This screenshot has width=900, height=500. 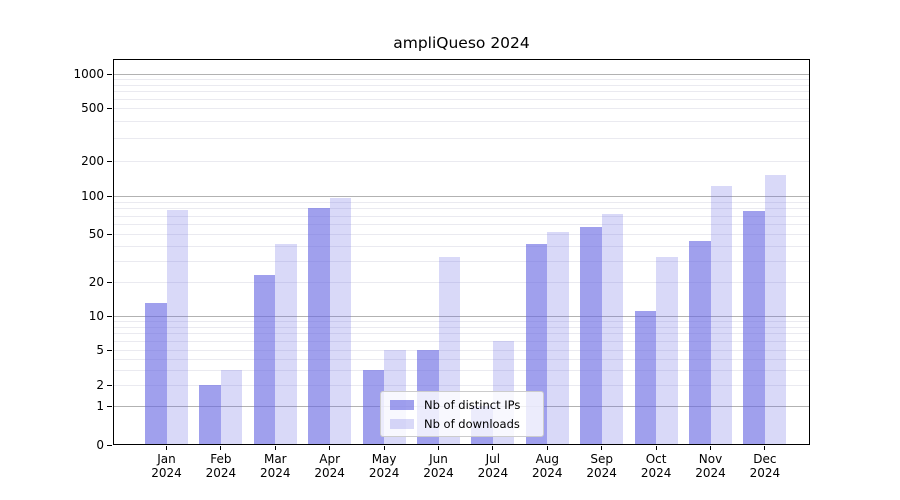 I want to click on x-axis-tick-label: Apr 2024, so click(x=330, y=466).